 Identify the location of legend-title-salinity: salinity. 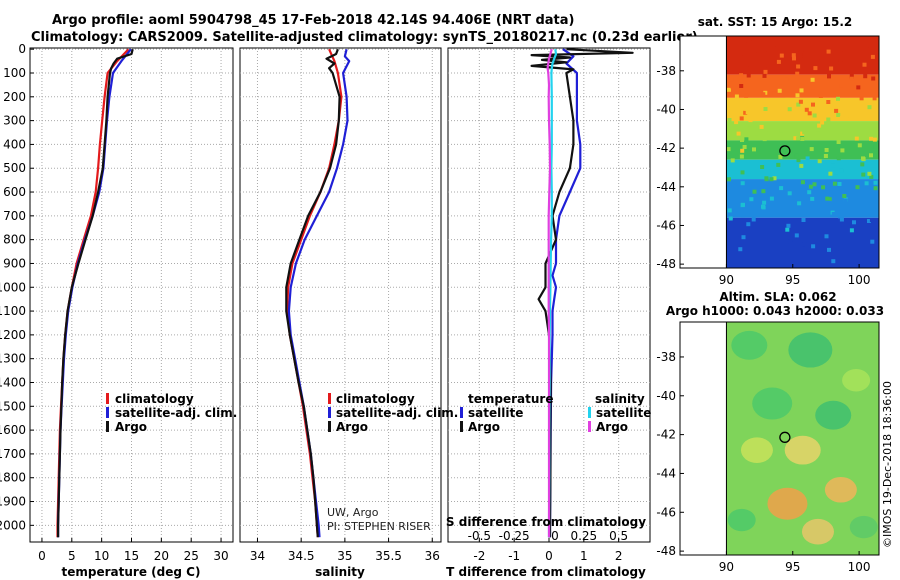
(620, 399).